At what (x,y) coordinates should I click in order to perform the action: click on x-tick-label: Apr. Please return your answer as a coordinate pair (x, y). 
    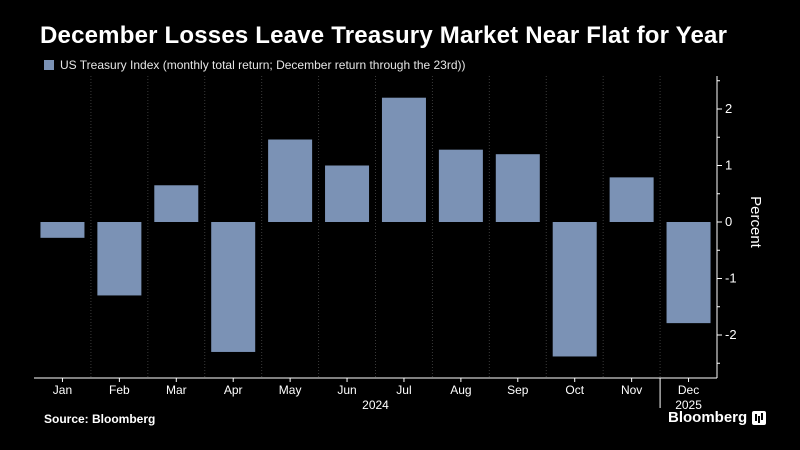
    Looking at the image, I should click on (233, 390).